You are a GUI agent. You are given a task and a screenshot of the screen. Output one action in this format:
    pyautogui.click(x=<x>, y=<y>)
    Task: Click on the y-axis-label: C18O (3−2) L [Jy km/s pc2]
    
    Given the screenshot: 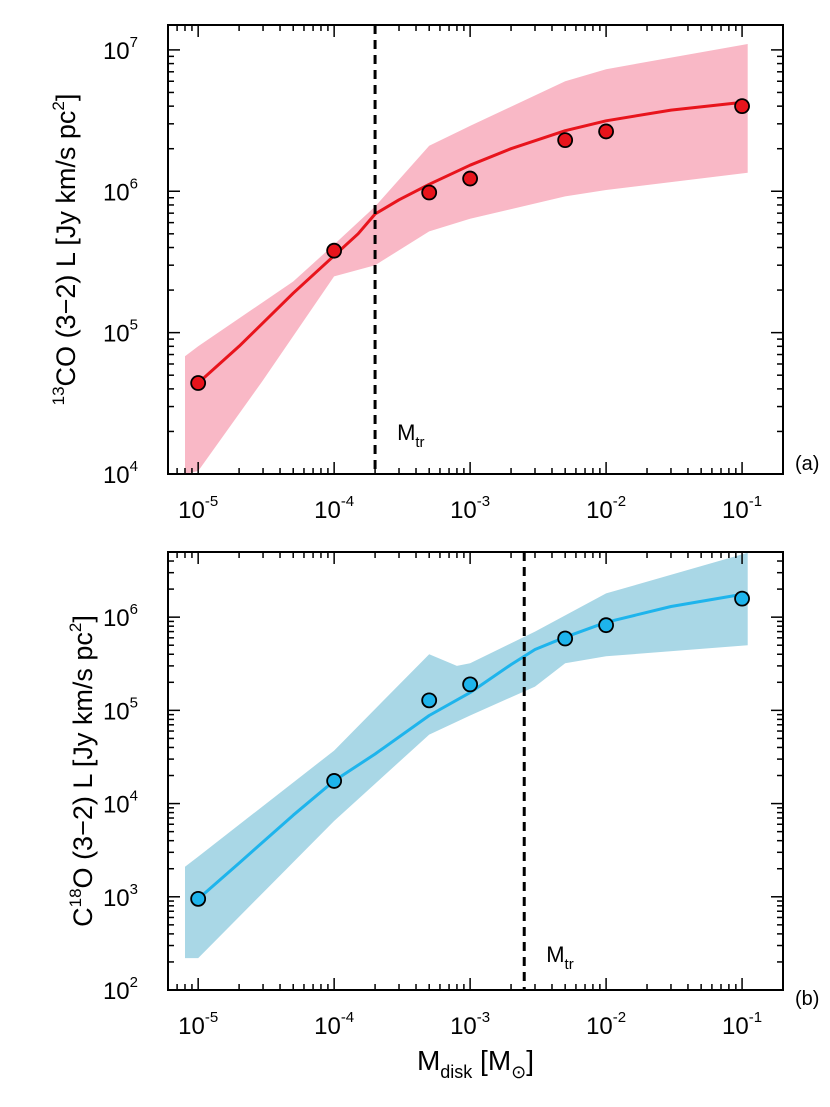 What is the action you would take?
    pyautogui.click(x=82, y=771)
    